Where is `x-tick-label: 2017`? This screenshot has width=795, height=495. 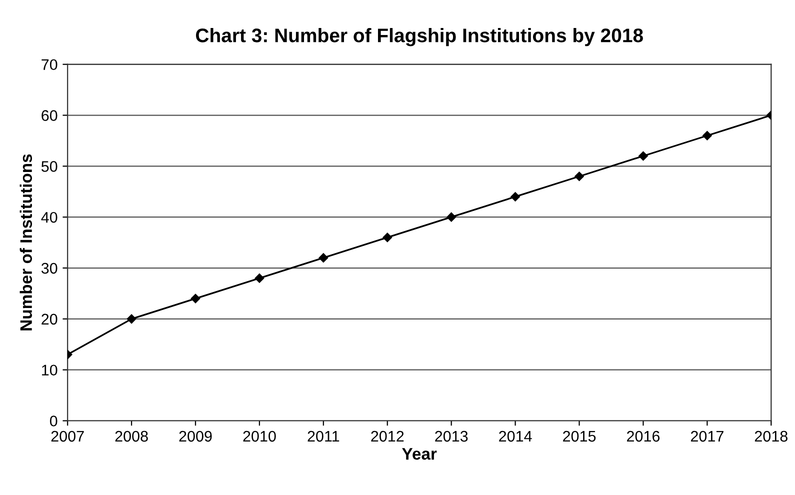
x-tick-label: 2017 is located at coordinates (707, 436).